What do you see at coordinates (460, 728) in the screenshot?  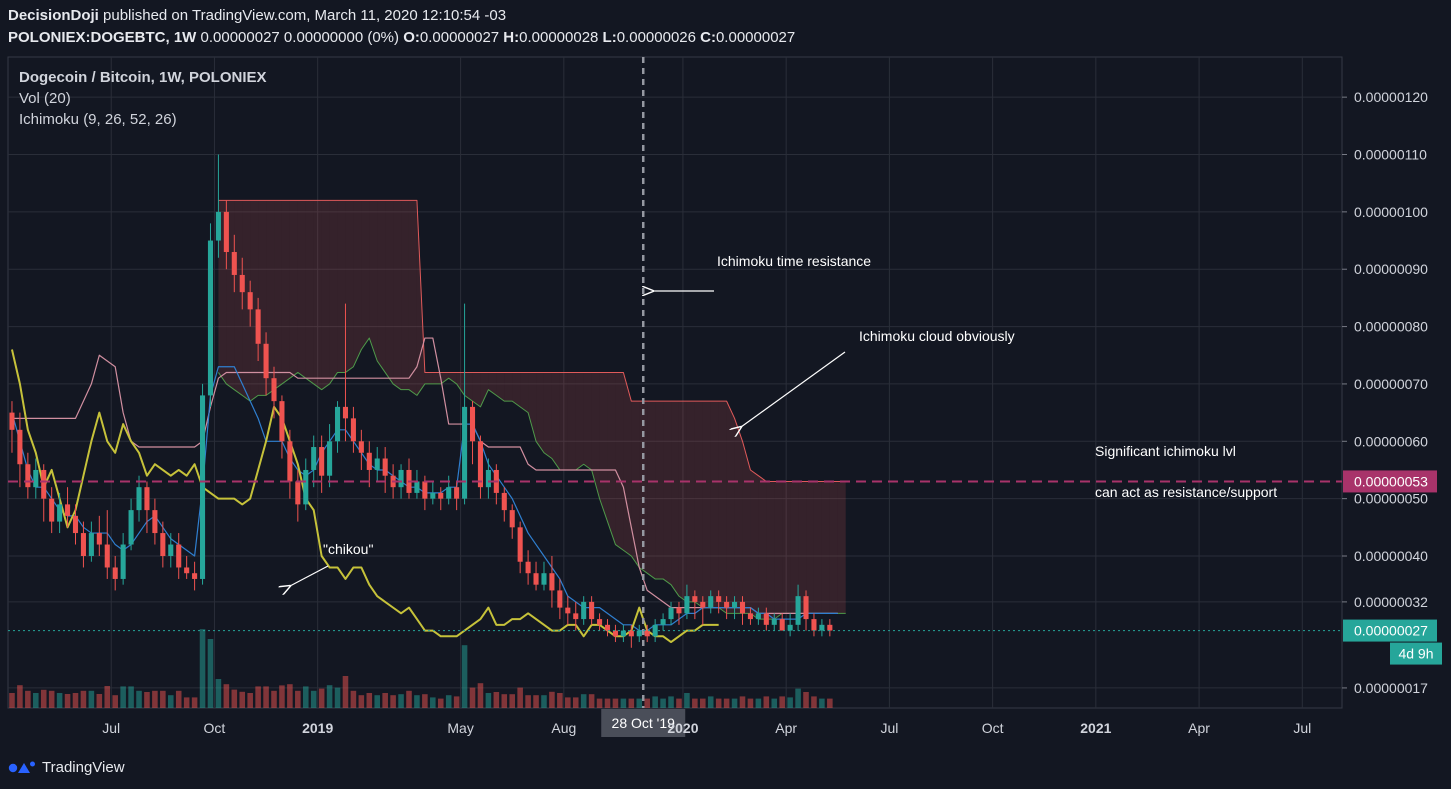 I see `time-tick-label: May` at bounding box center [460, 728].